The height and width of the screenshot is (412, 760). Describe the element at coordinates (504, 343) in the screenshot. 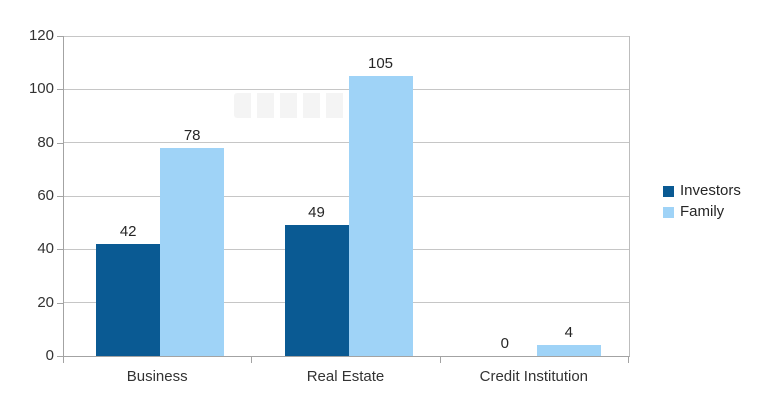

I see `value-label: 0` at that location.